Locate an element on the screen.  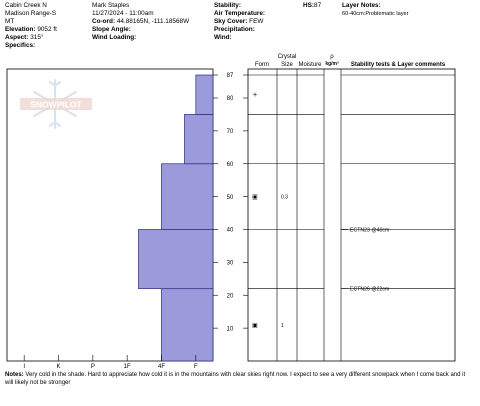
snowpilot-logo: SNOWPILOT is located at coordinates (56, 104).